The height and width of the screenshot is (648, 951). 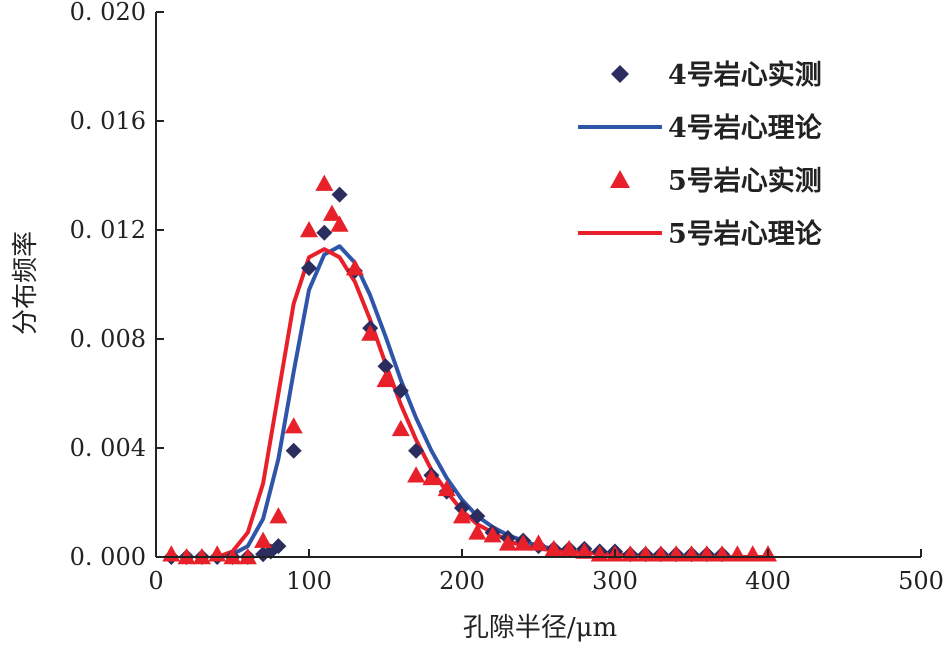 What do you see at coordinates (620, 179) in the screenshot?
I see `legend-triangle-swatch` at bounding box center [620, 179].